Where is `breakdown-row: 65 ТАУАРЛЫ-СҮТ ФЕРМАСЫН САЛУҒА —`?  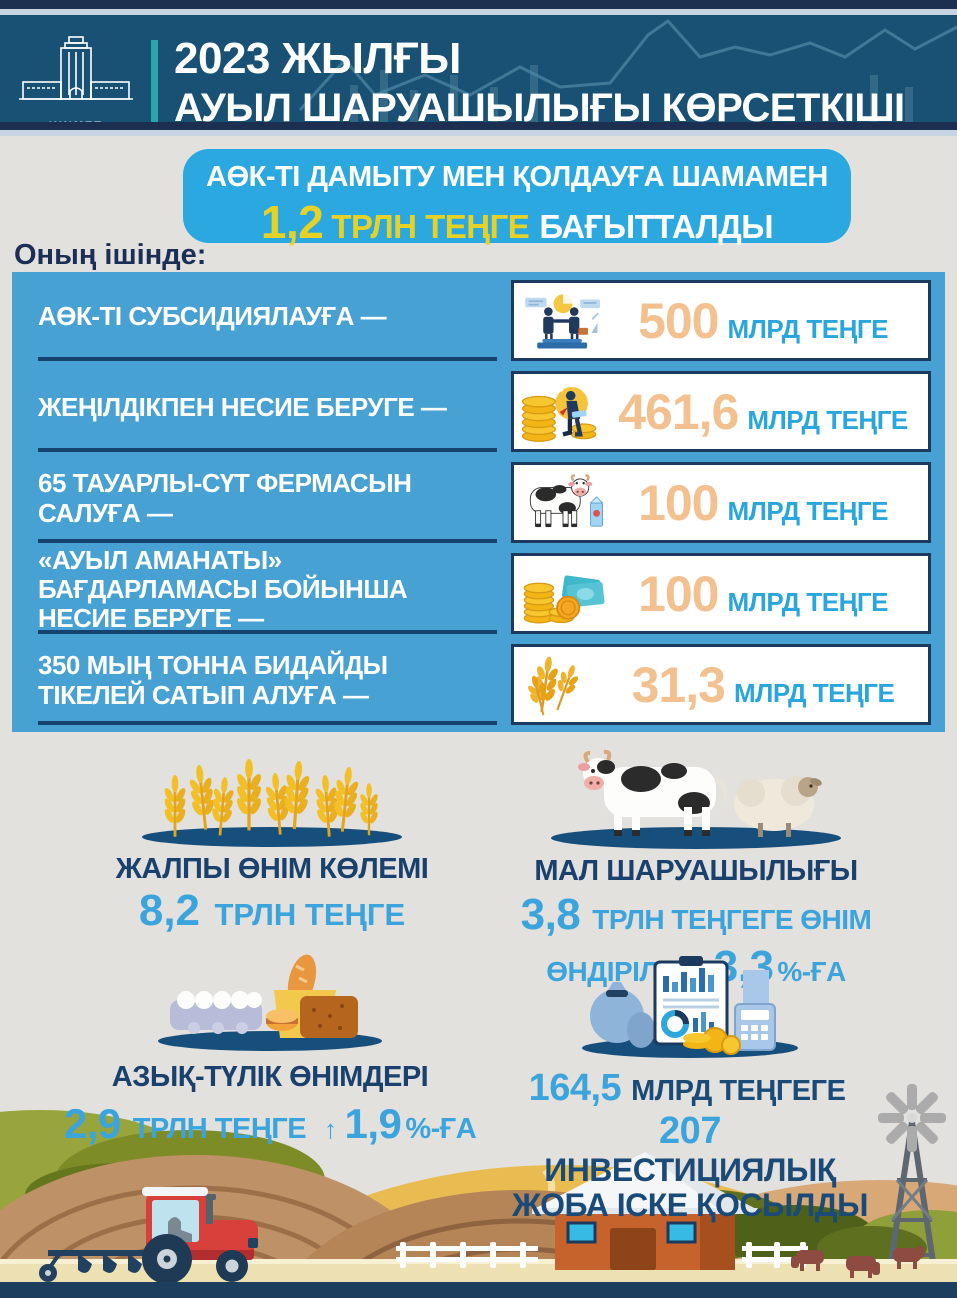
breakdown-row: 65 ТАУАРЛЫ-СҮТ ФЕРМАСЫН САЛУҒА — is located at coordinates (484, 502).